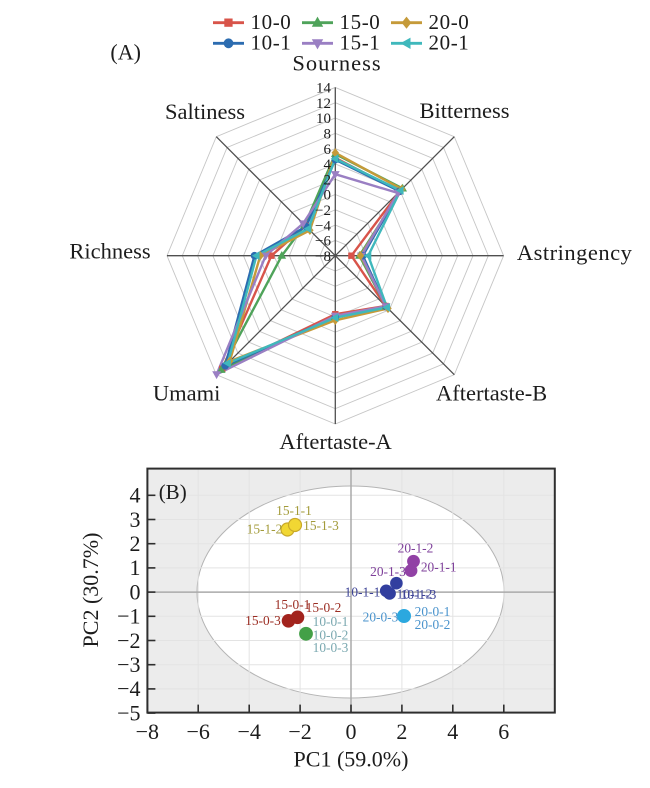  What do you see at coordinates (323, 119) in the screenshot?
I see `svg-text: 10` at bounding box center [323, 119].